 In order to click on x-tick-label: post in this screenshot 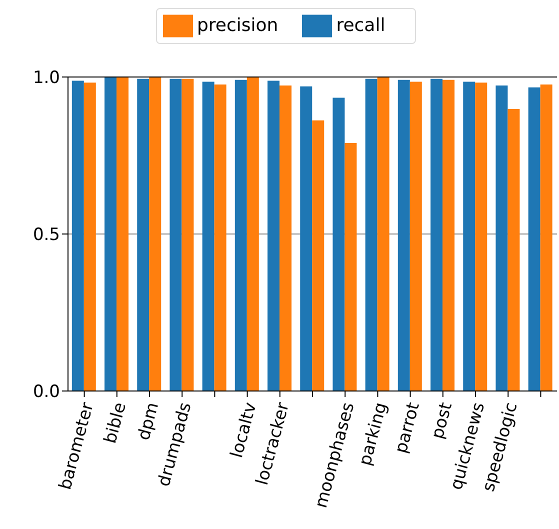, I will do `click(442, 421)`.